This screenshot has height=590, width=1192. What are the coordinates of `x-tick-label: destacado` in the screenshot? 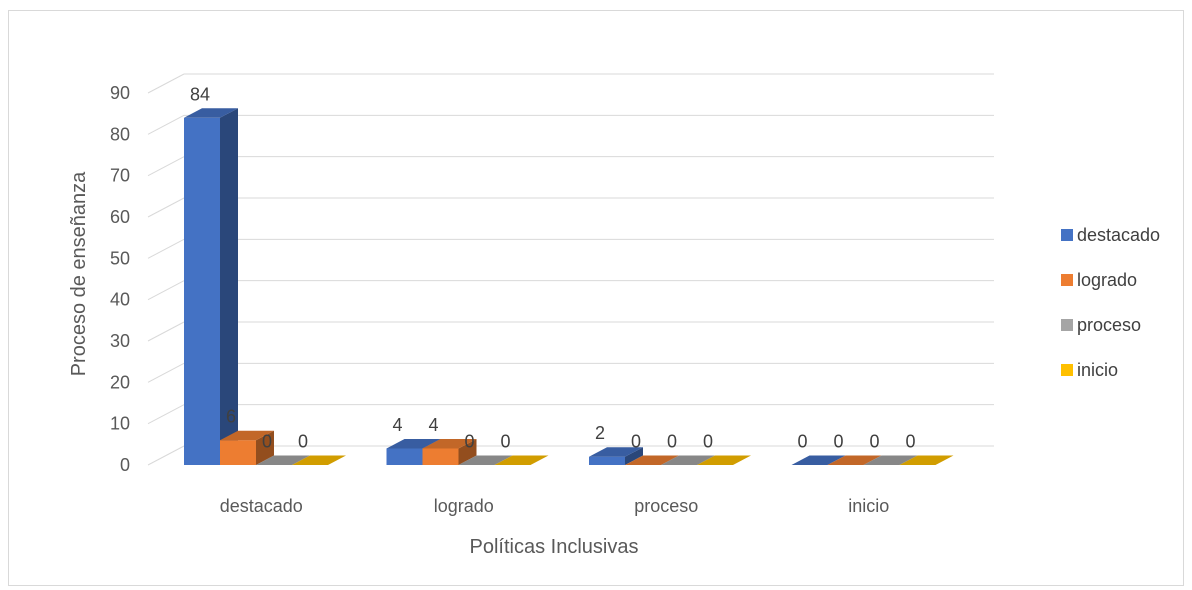 It's located at (261, 506).